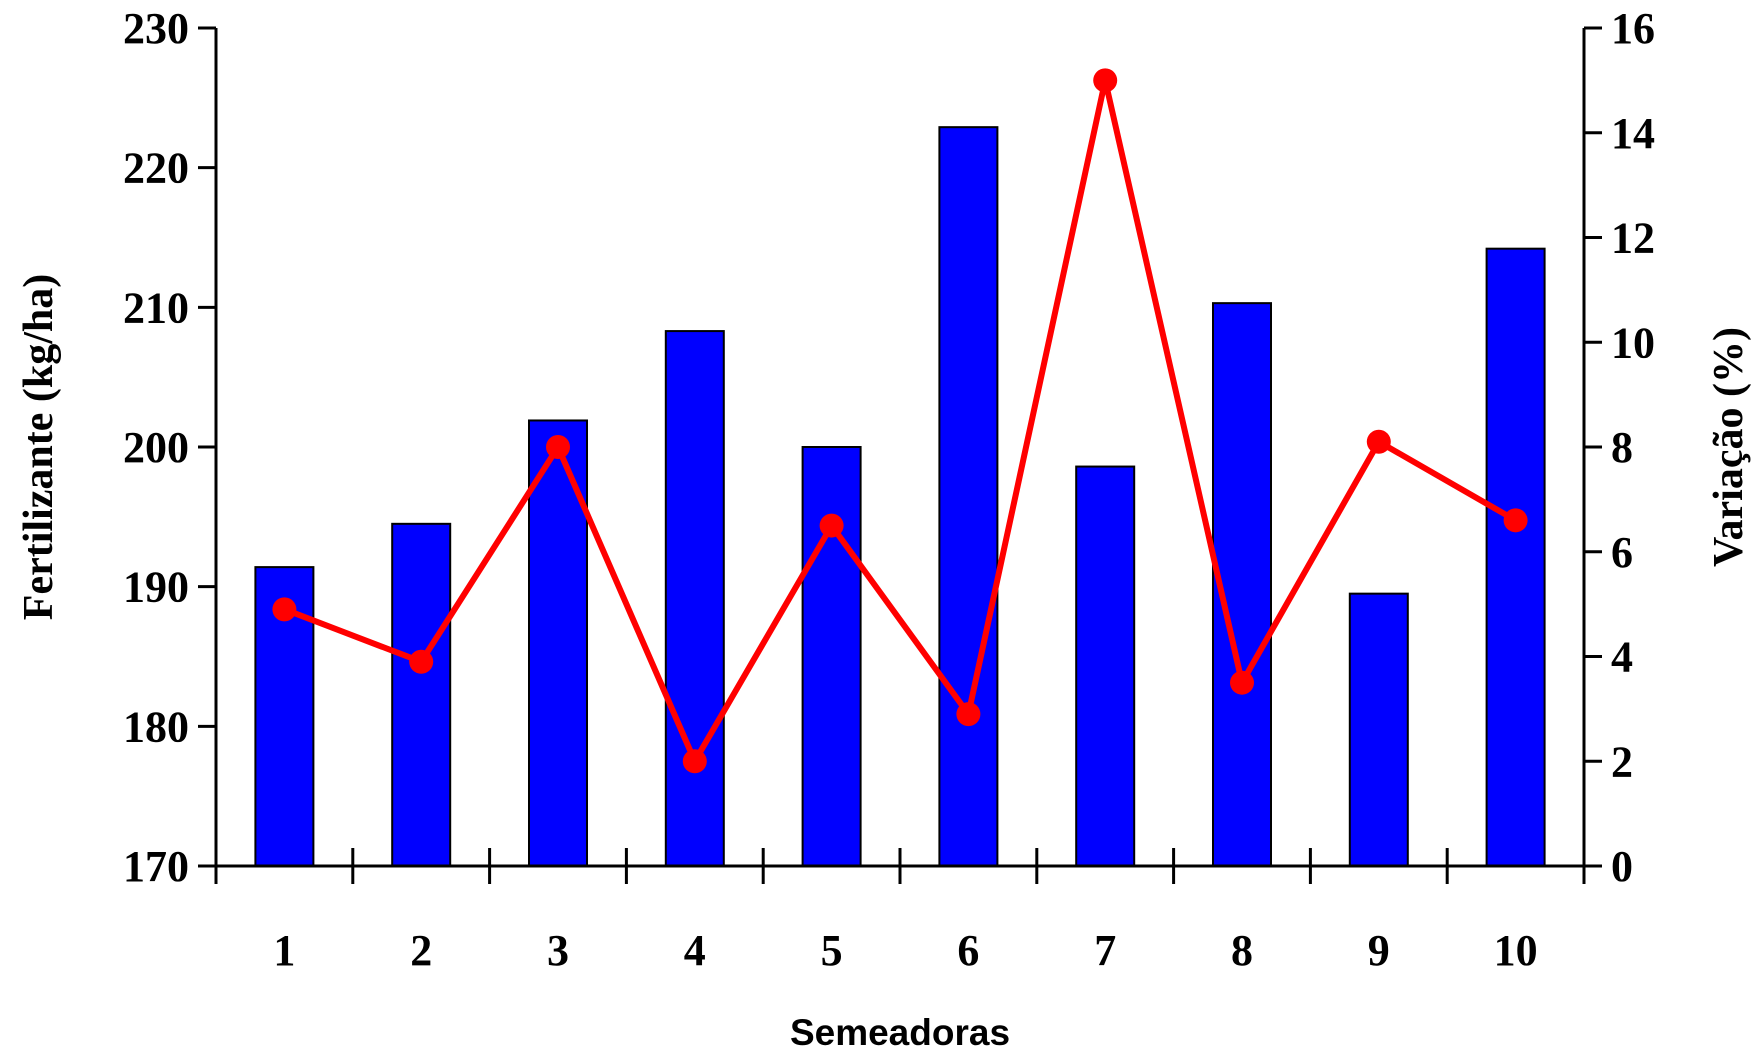  I want to click on right-tick-label: 10, so click(1633, 342).